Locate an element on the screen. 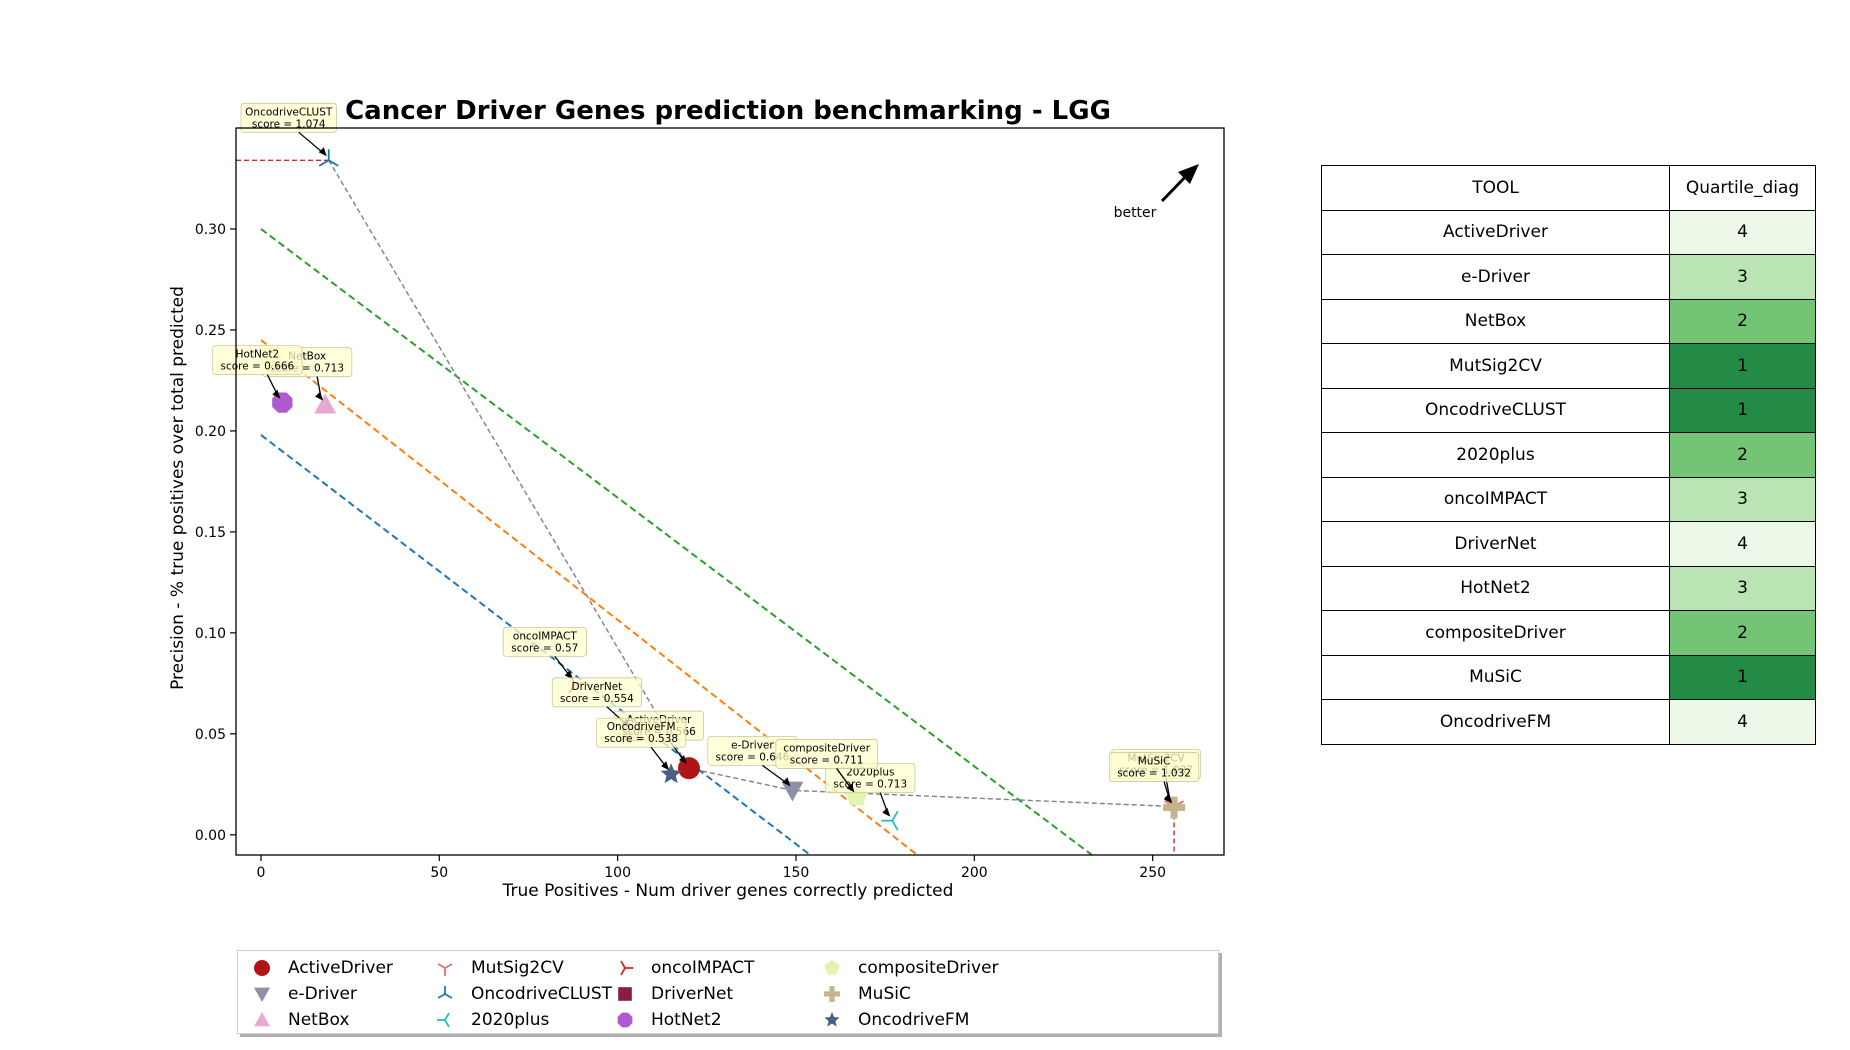  annotation-text: compositeDriver is located at coordinates (826, 748).